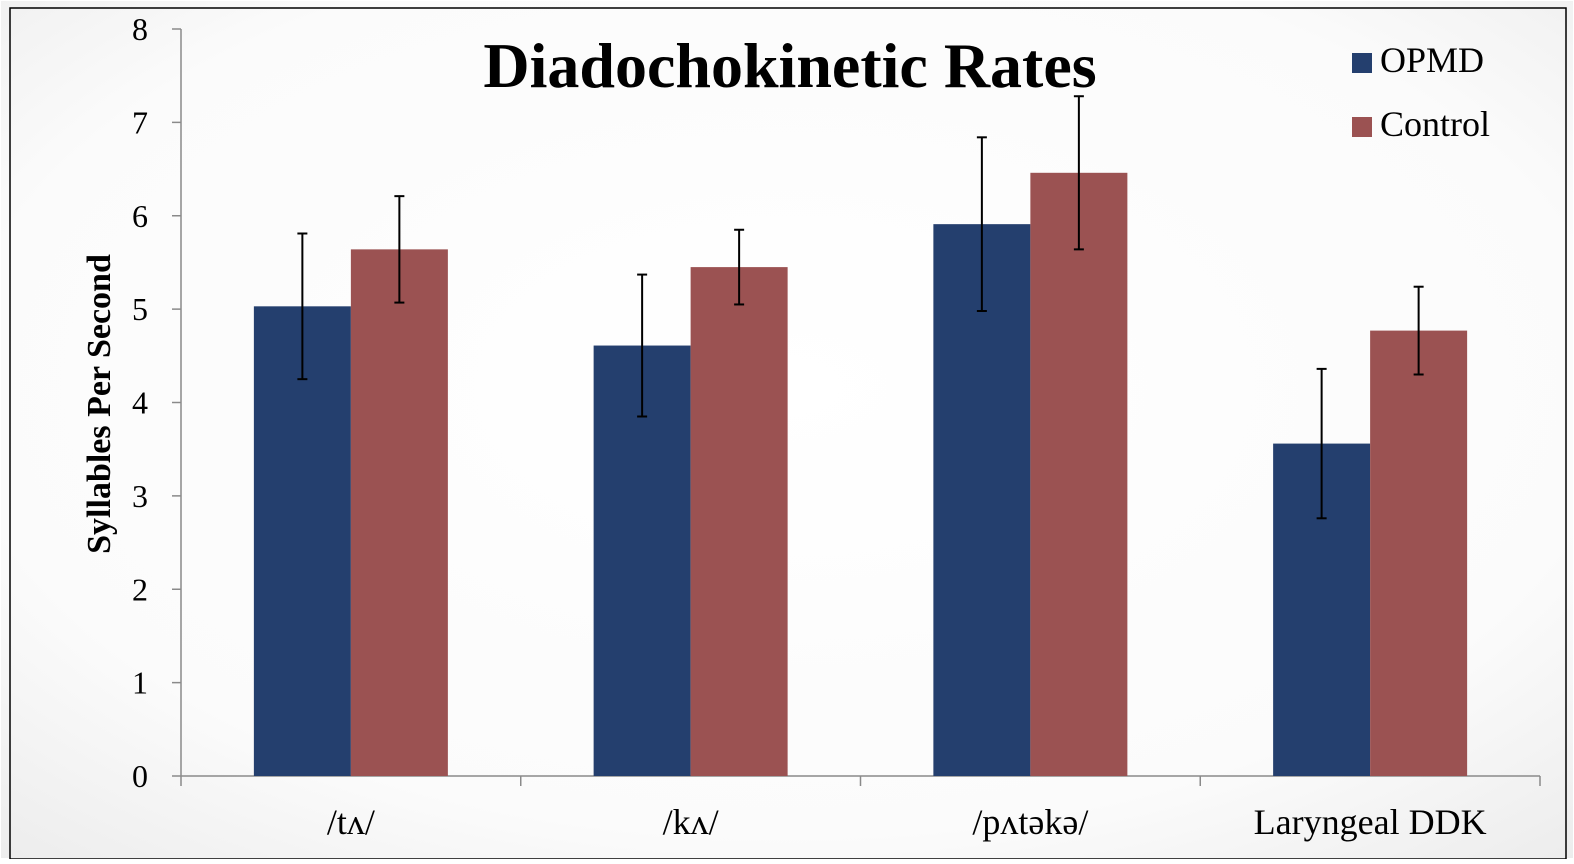 The image size is (1574, 864). I want to click on legend-swatch-opmd, so click(1362, 63).